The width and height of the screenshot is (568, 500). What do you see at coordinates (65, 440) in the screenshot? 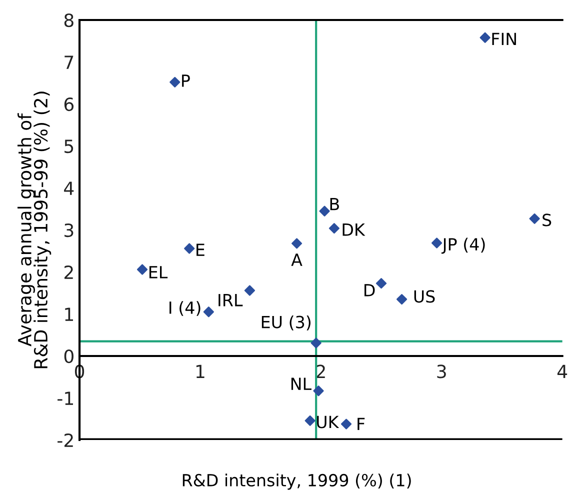
I see `y-tick-label: -2` at bounding box center [65, 440].